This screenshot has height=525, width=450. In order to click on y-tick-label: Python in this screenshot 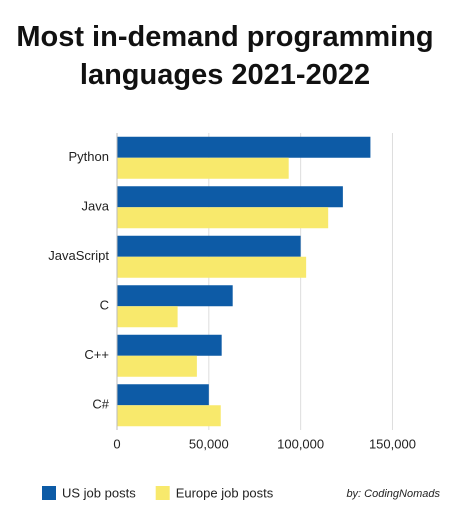, I will do `click(89, 156)`.